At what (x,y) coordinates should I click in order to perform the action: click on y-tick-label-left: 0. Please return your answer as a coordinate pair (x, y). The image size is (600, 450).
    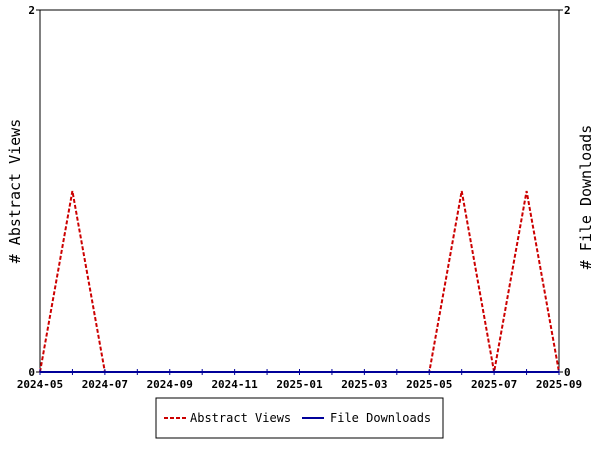
    Looking at the image, I should click on (31, 372).